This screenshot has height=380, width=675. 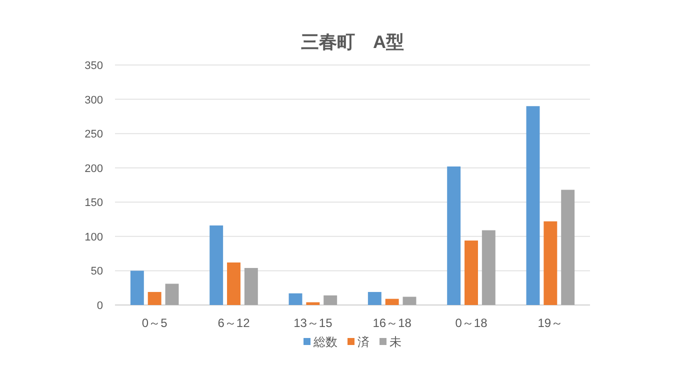 What do you see at coordinates (471, 323) in the screenshot?
I see `x-tick-label: 0～18` at bounding box center [471, 323].